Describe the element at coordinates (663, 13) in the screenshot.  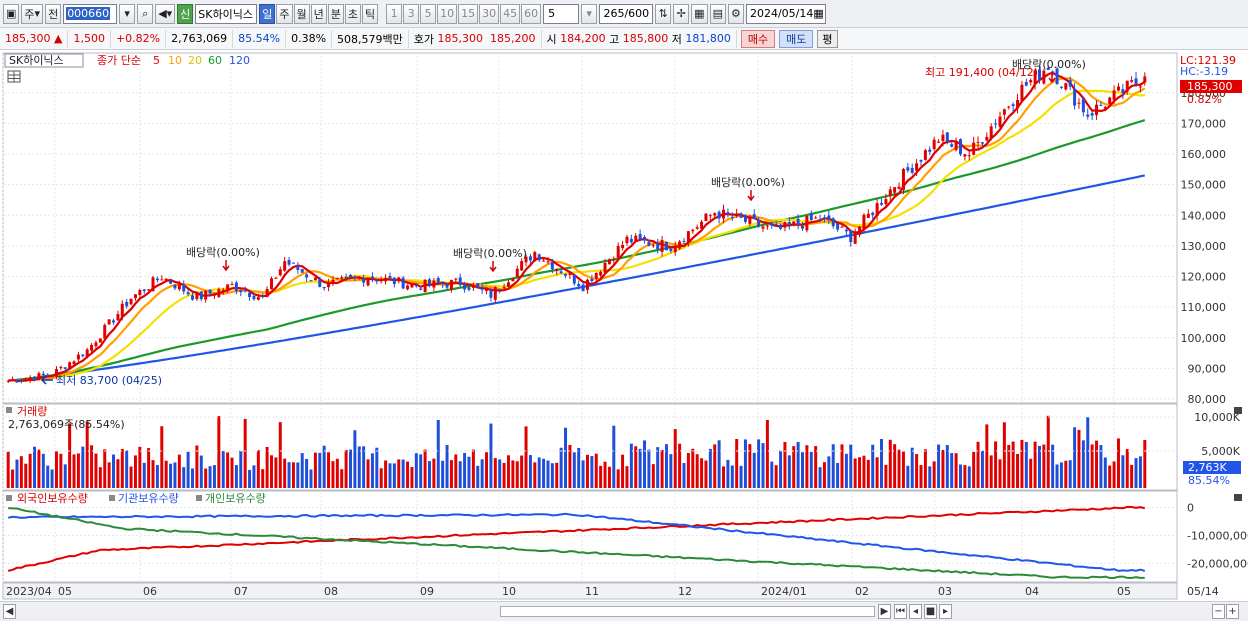
I see `compare-icon: ⇅` at that location.